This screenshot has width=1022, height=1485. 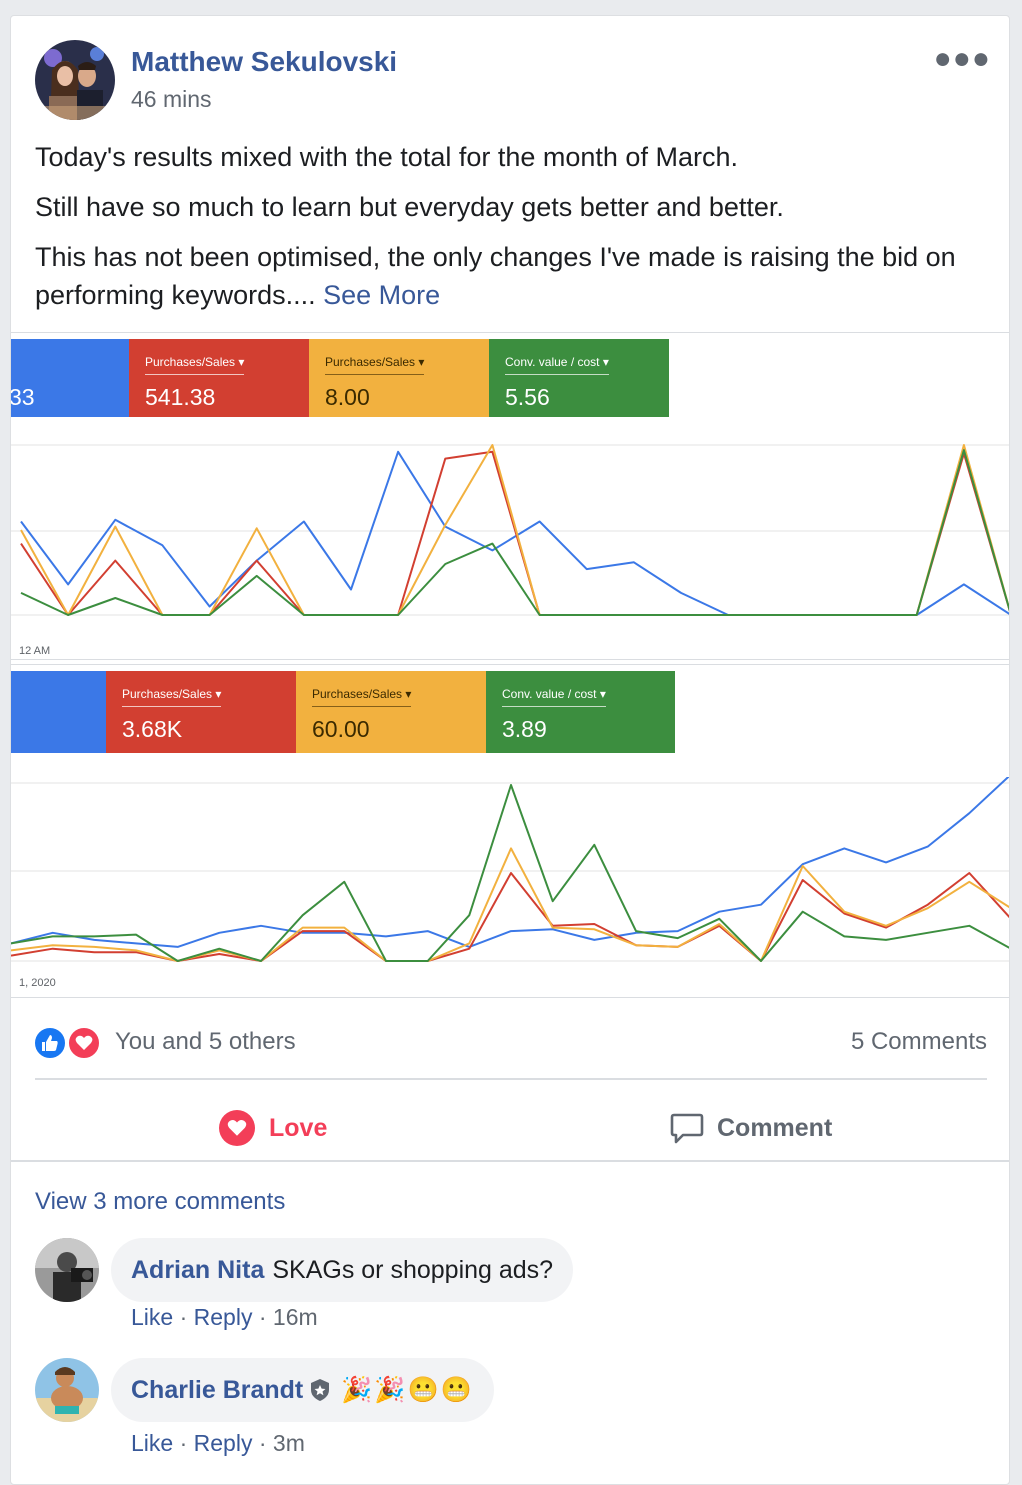 I want to click on metric-tile-red: Purchases/Sales ▾ 3.68K, so click(x=201, y=712).